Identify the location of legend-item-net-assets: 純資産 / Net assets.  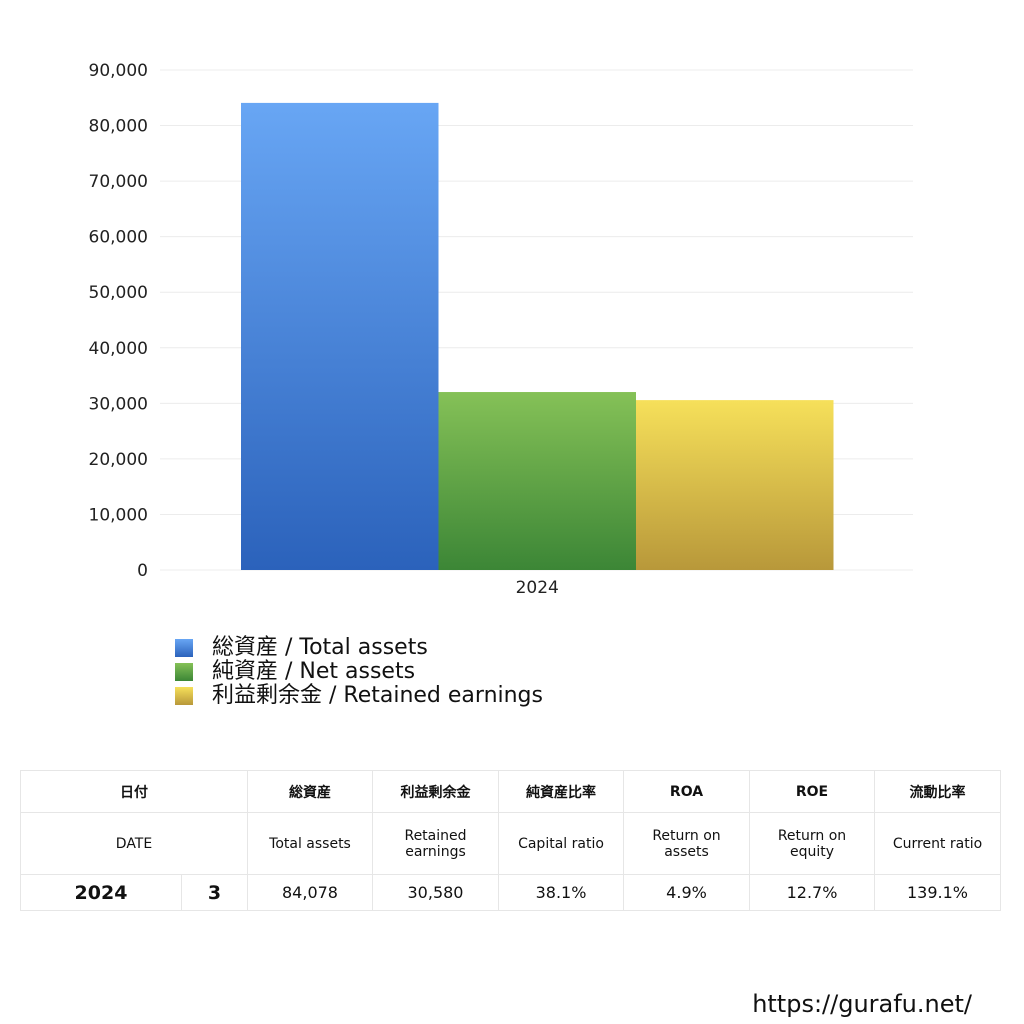
(359, 672).